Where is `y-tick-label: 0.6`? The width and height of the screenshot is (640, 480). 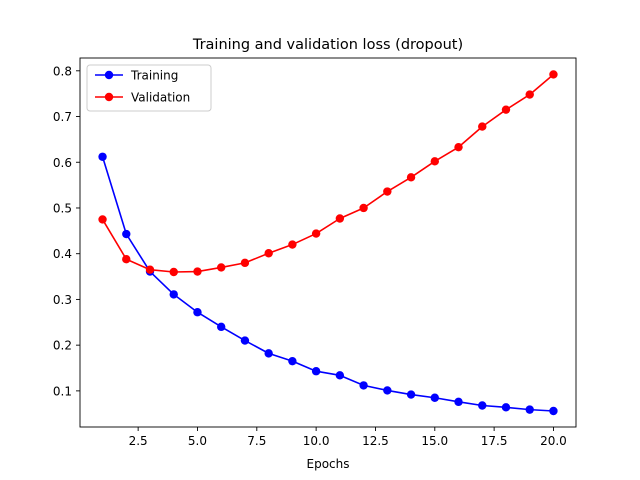
y-tick-label: 0.6 is located at coordinates (62, 163).